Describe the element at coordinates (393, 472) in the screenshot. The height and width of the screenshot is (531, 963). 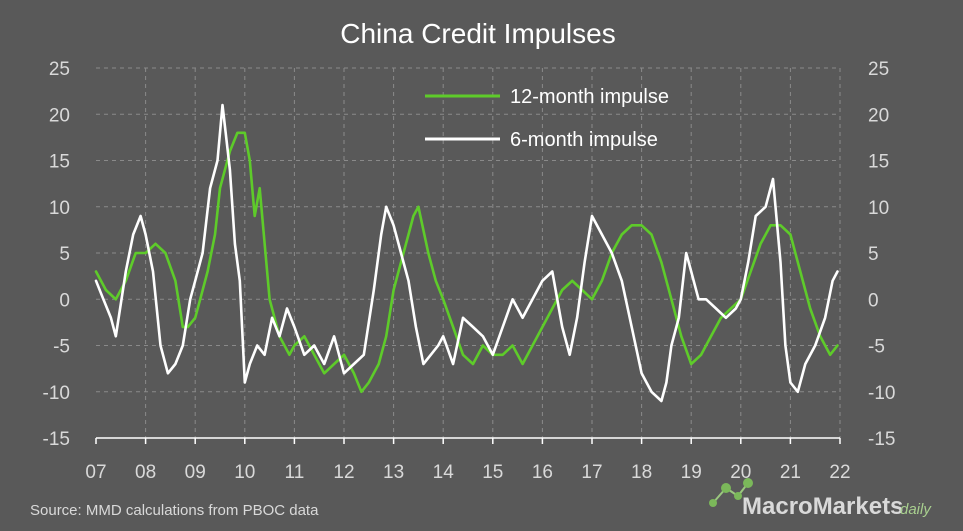
I see `x-tick-label: 13` at that location.